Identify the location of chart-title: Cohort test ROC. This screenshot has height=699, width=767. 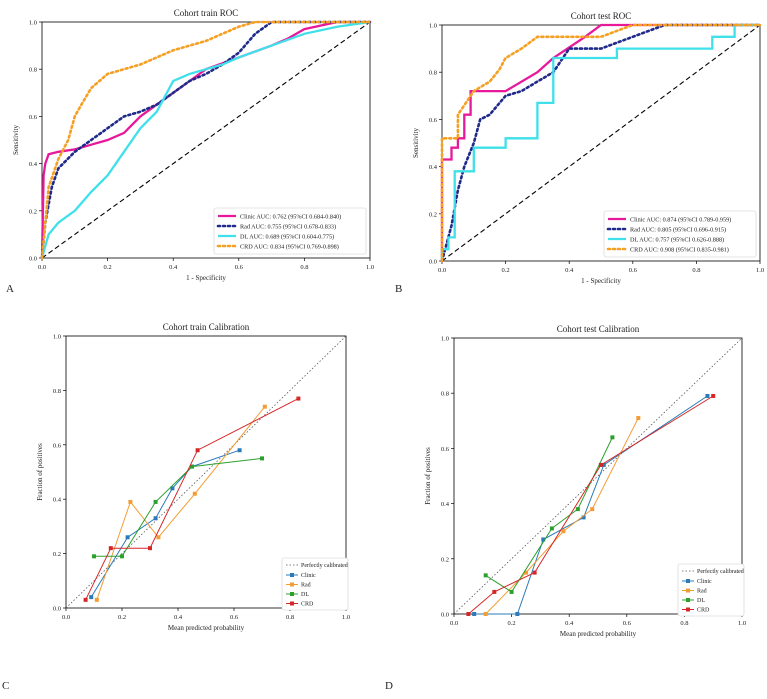
(601, 16).